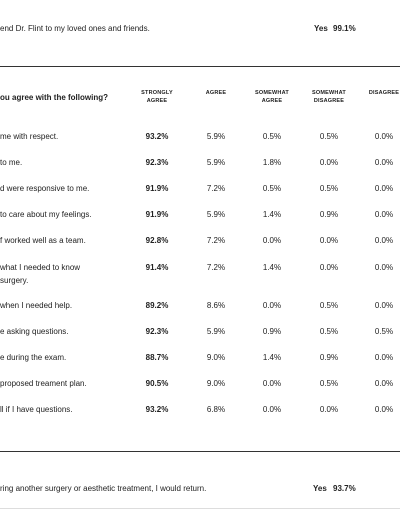 The image size is (400, 516). What do you see at coordinates (157, 305) in the screenshot?
I see `cell-value: 89.2%` at bounding box center [157, 305].